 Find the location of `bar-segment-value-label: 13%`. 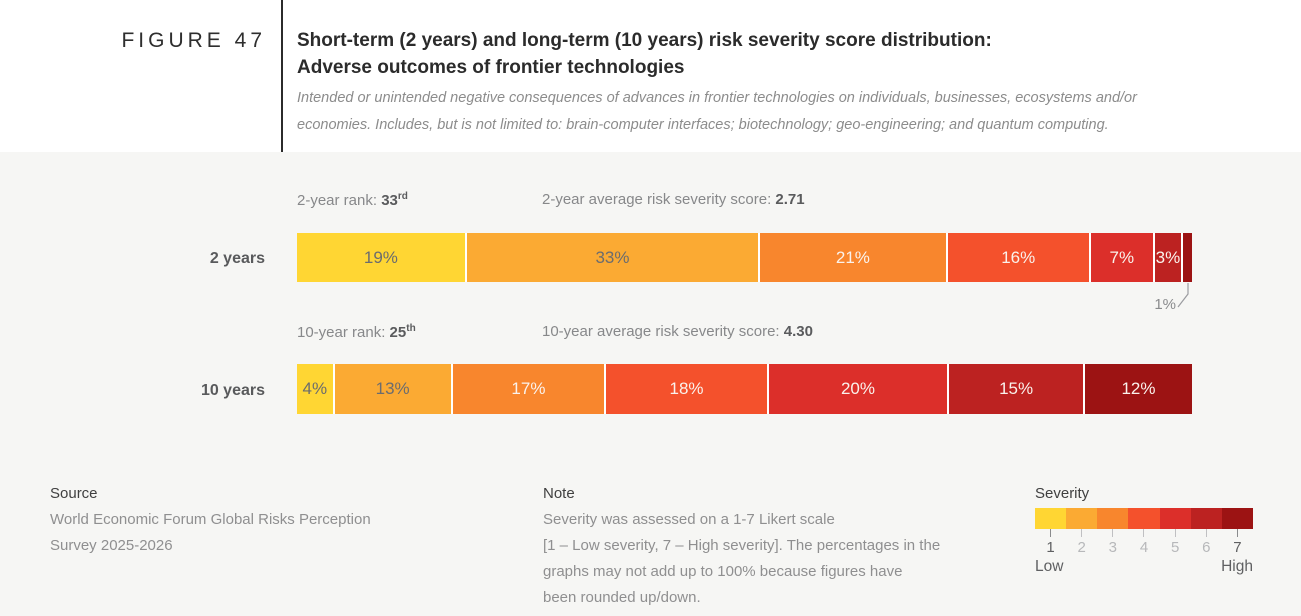

bar-segment-value-label: 13% is located at coordinates (392, 388).